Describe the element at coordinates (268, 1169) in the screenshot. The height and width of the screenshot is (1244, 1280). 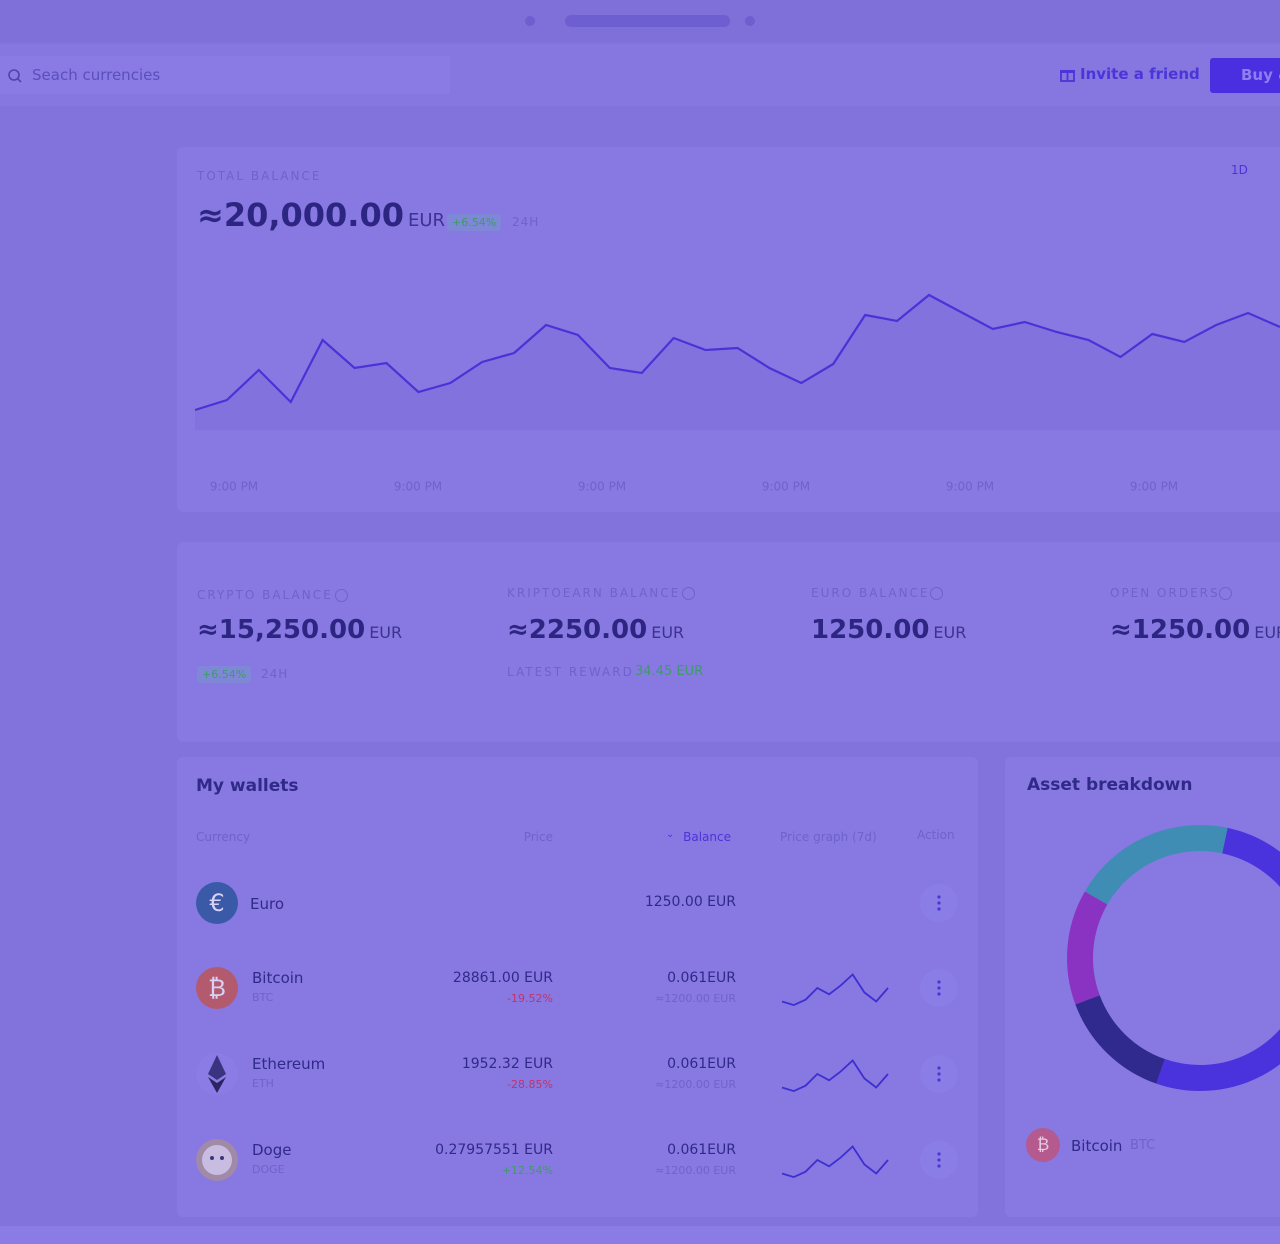
I see `currency-ticker: DOGE` at that location.